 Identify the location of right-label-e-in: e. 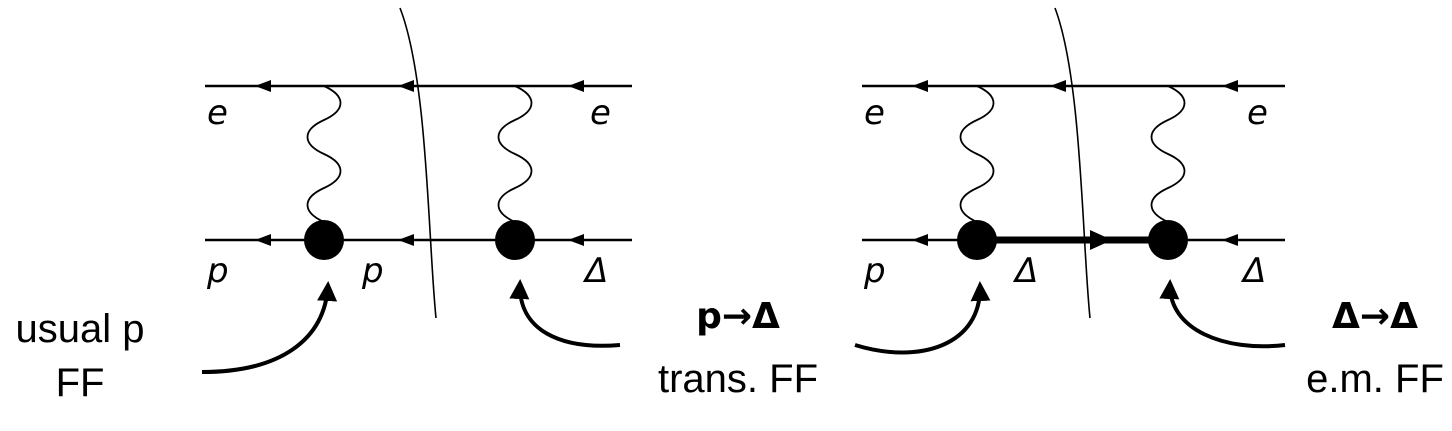
(874, 113).